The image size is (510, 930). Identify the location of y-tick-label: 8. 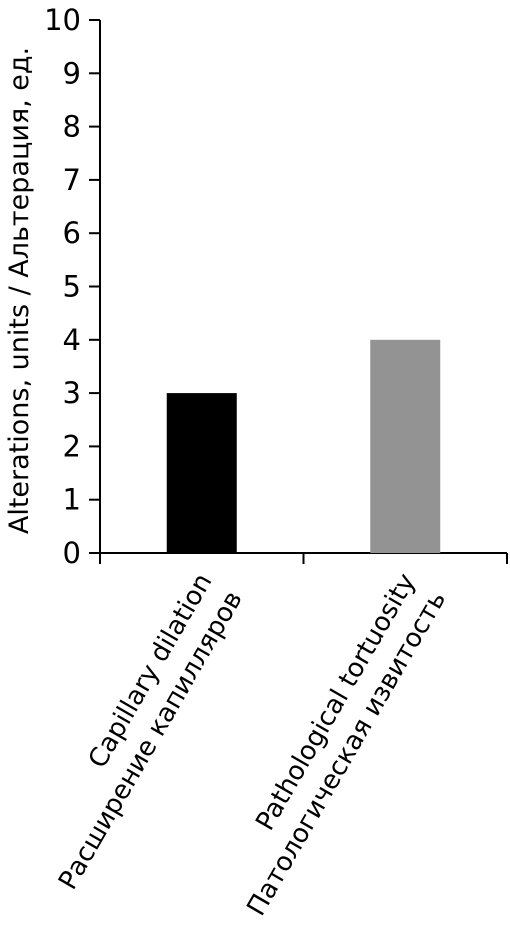
(72, 127).